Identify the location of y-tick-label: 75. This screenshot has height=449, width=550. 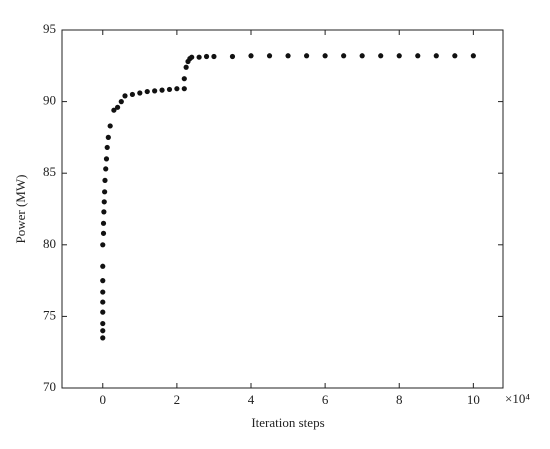
(49, 314).